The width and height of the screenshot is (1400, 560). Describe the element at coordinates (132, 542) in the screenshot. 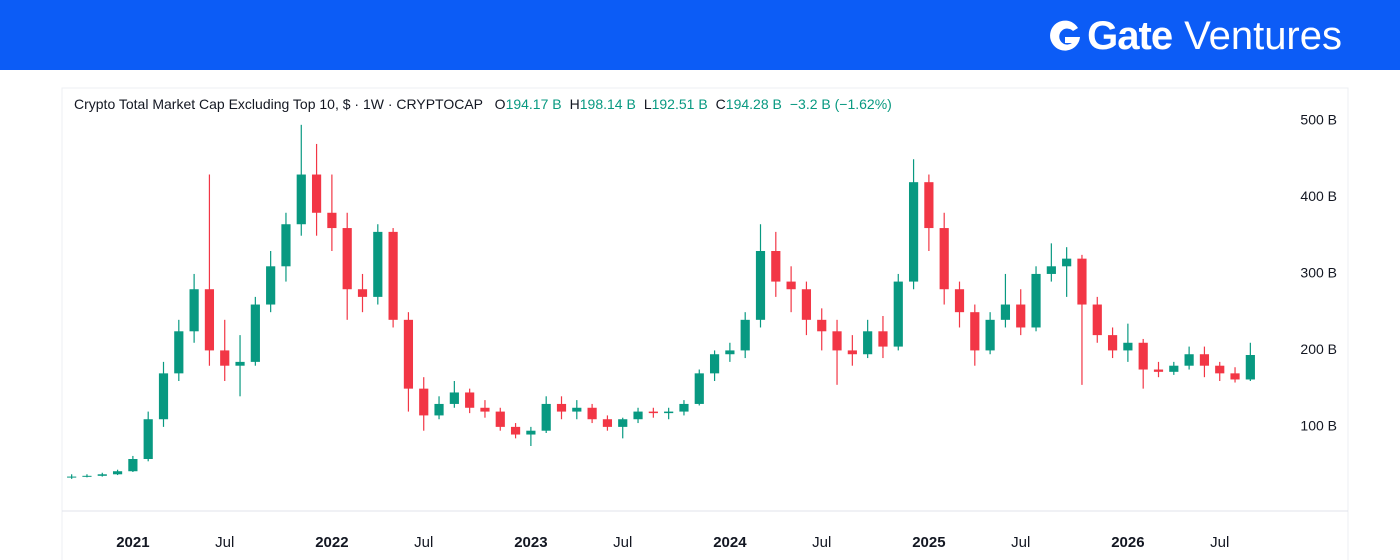

I see `x-tick-label: 2021` at that location.